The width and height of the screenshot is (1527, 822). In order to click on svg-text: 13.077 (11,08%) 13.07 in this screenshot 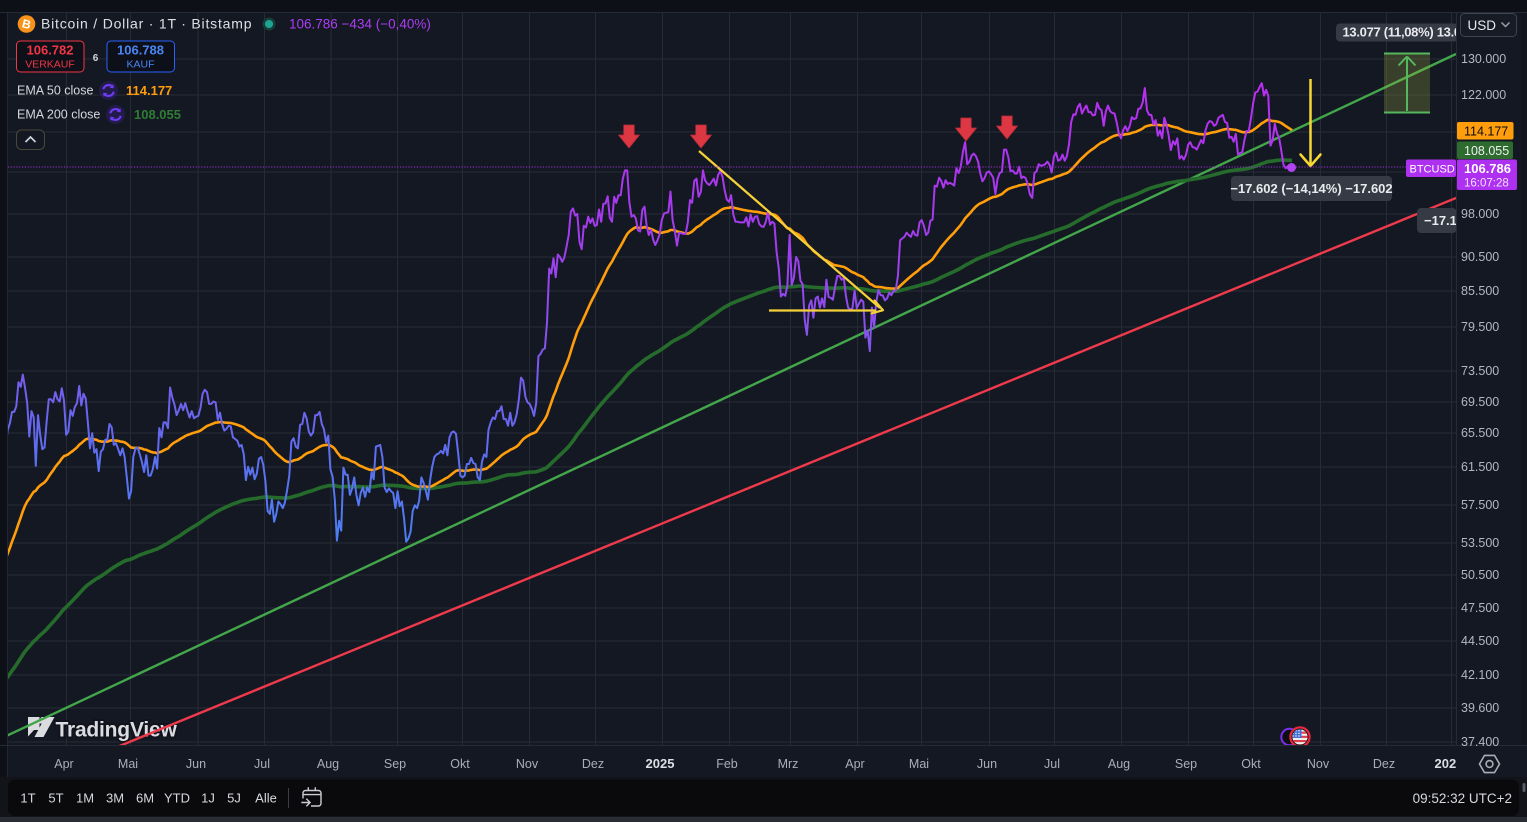, I will do `click(1405, 32)`.